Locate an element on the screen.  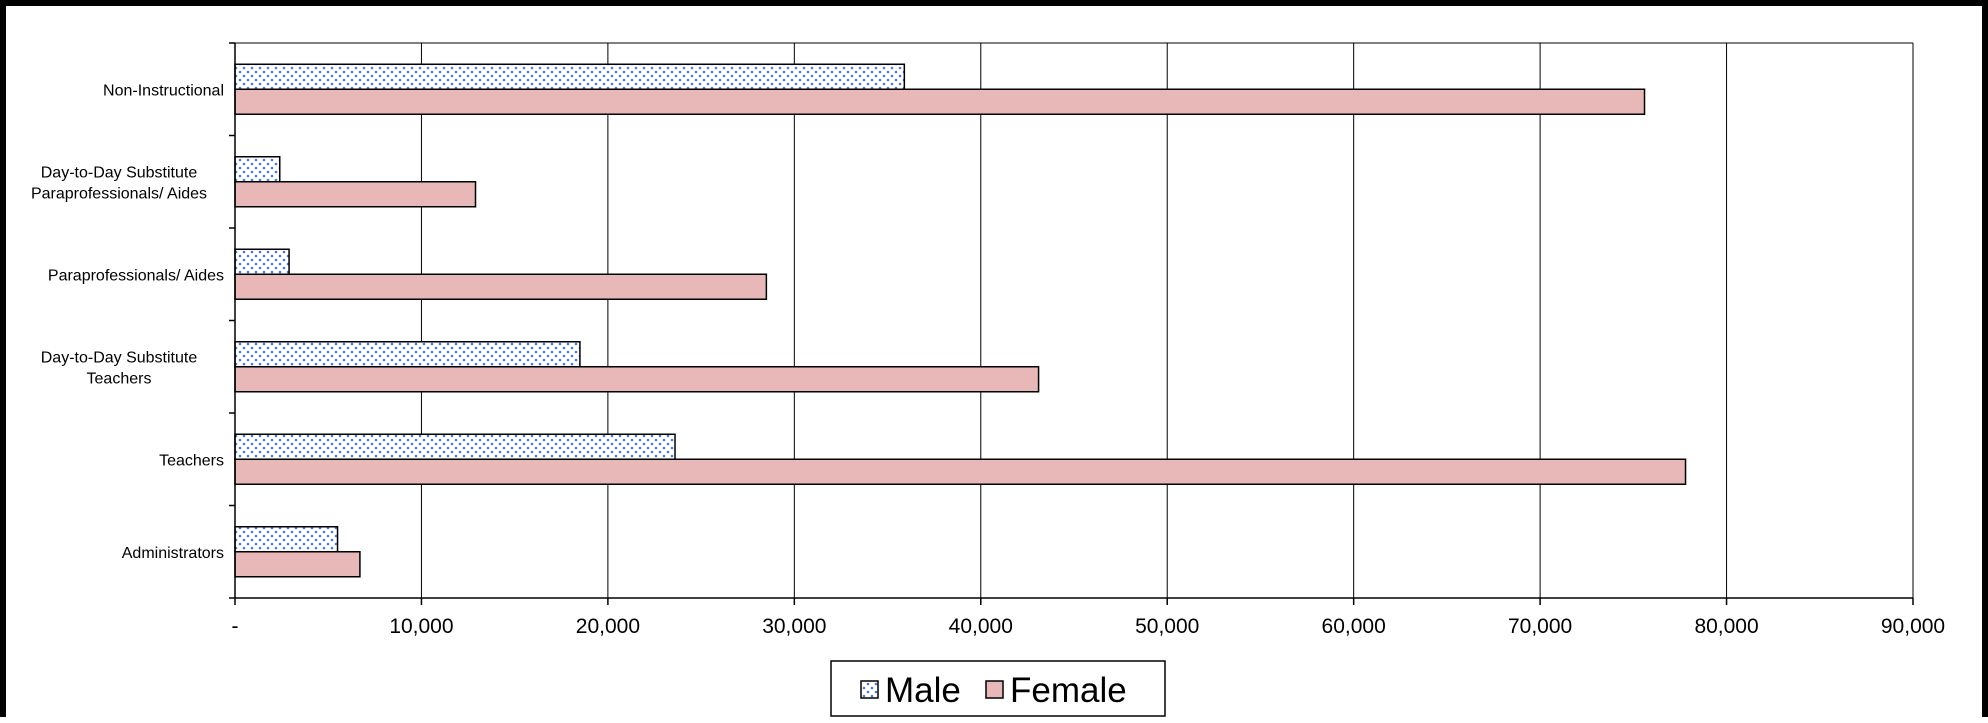
legend-label-female: Female is located at coordinates (1068, 690).